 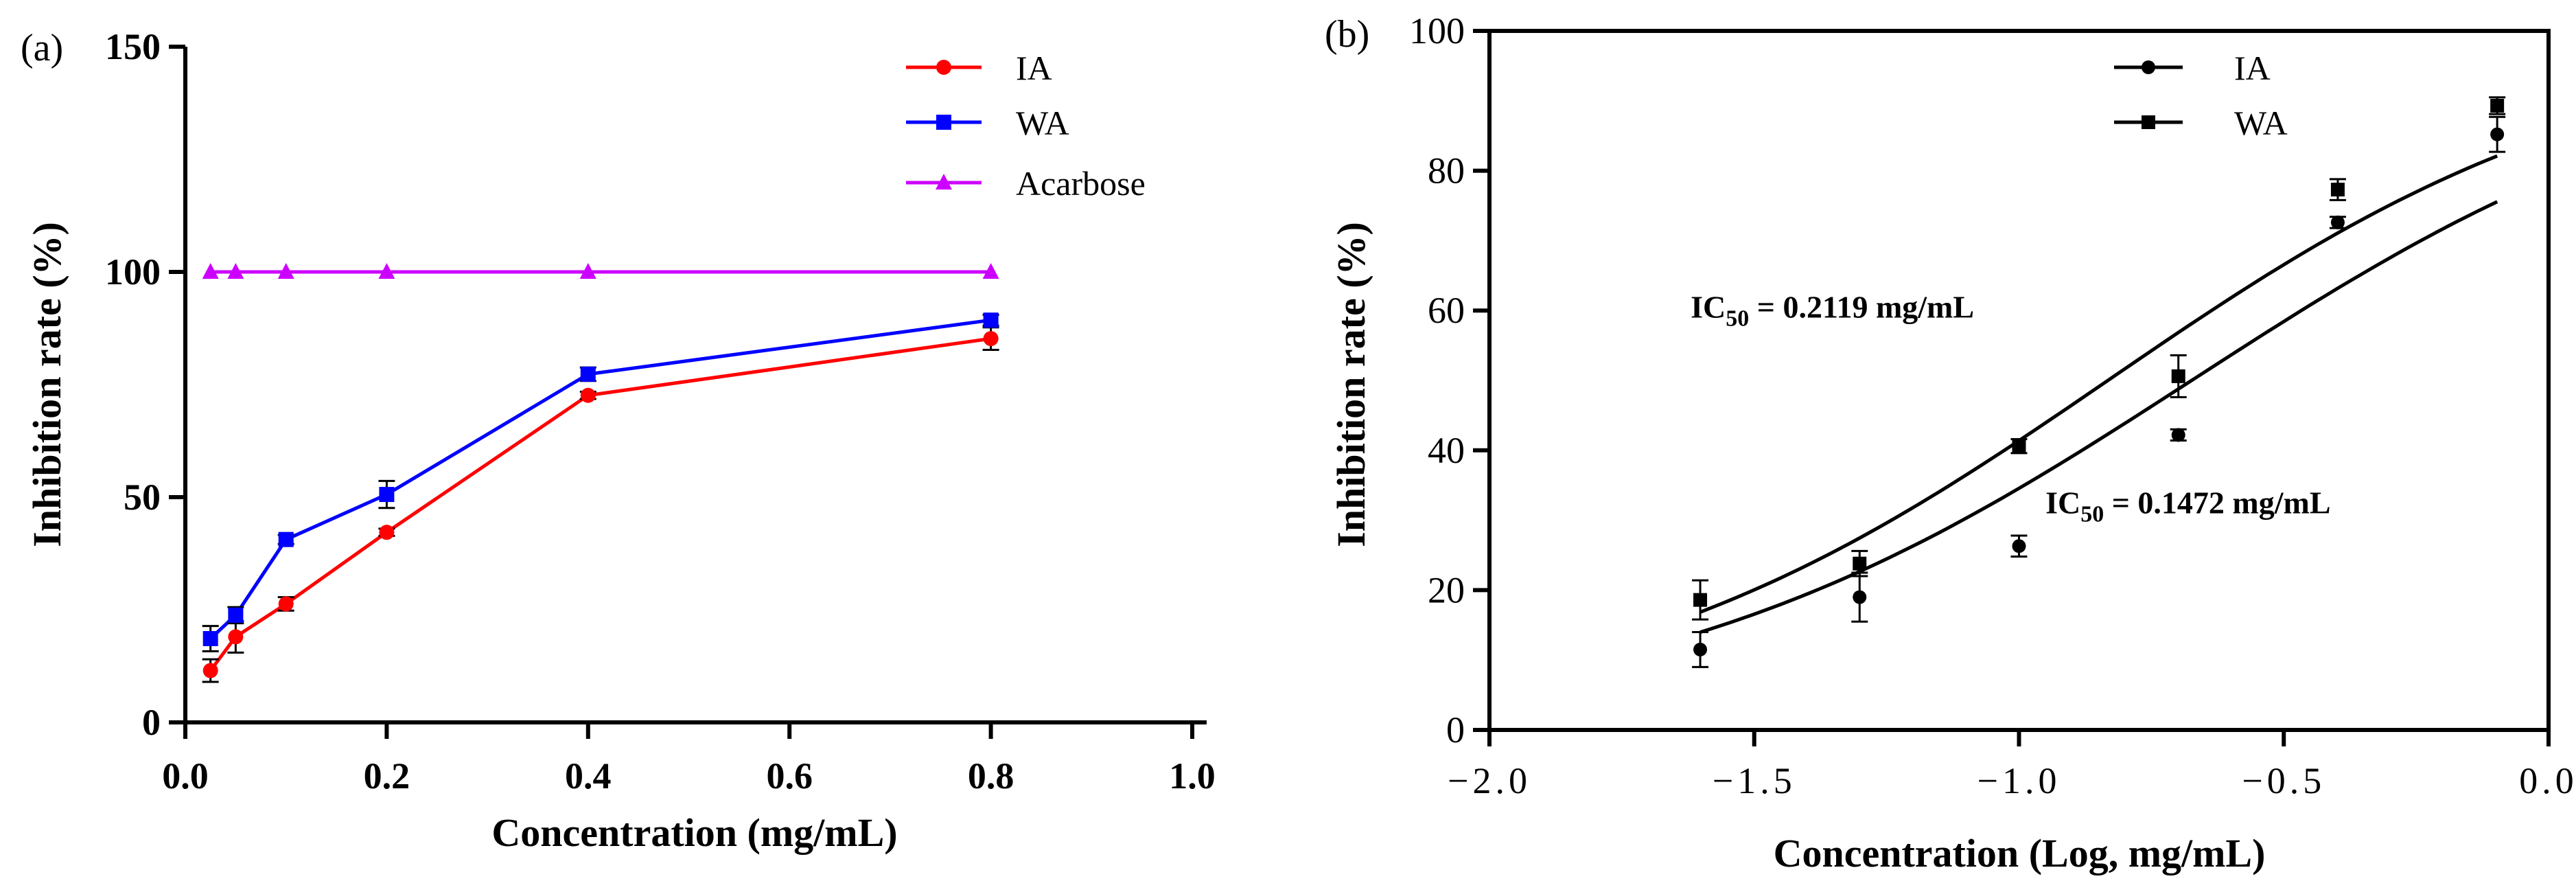 What do you see at coordinates (1437, 31) in the screenshot?
I see `b-y-tick-label: 100` at bounding box center [1437, 31].